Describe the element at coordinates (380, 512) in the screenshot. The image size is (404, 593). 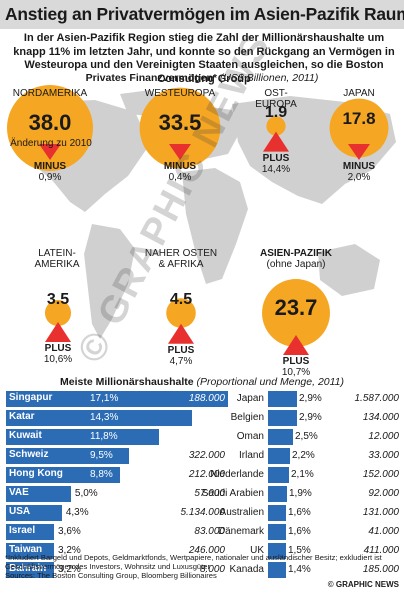
I see `count-label: 131.000` at that location.